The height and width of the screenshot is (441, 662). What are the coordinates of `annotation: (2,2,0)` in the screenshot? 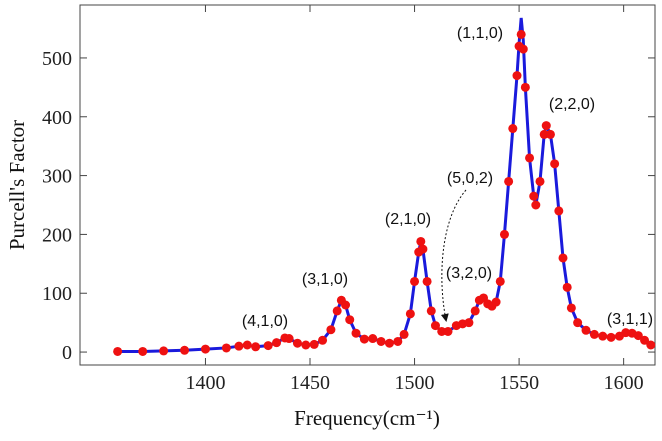 It's located at (572, 104).